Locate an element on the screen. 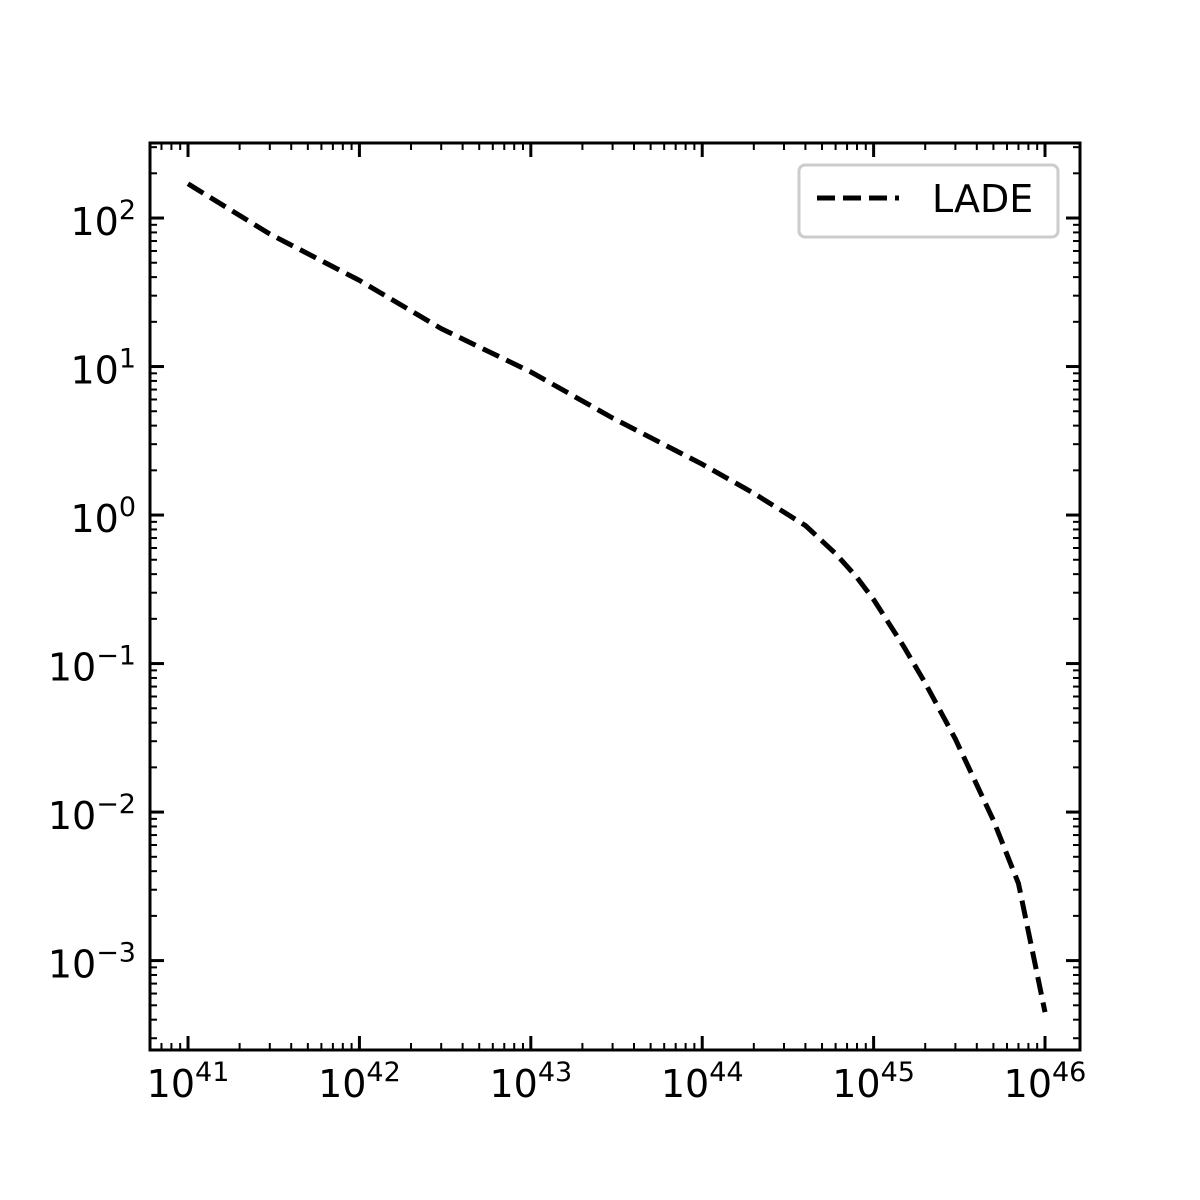 This screenshot has height=1200, width=1200. y-tick-label: 10² is located at coordinates (103, 219).